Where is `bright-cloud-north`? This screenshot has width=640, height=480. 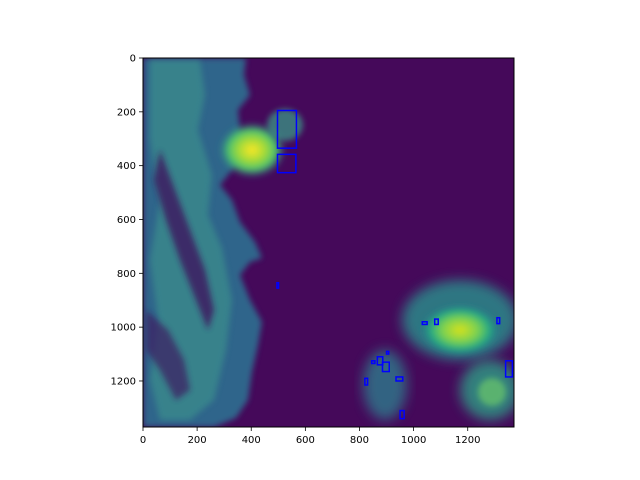
bright-cloud-north is located at coordinates (252, 150).